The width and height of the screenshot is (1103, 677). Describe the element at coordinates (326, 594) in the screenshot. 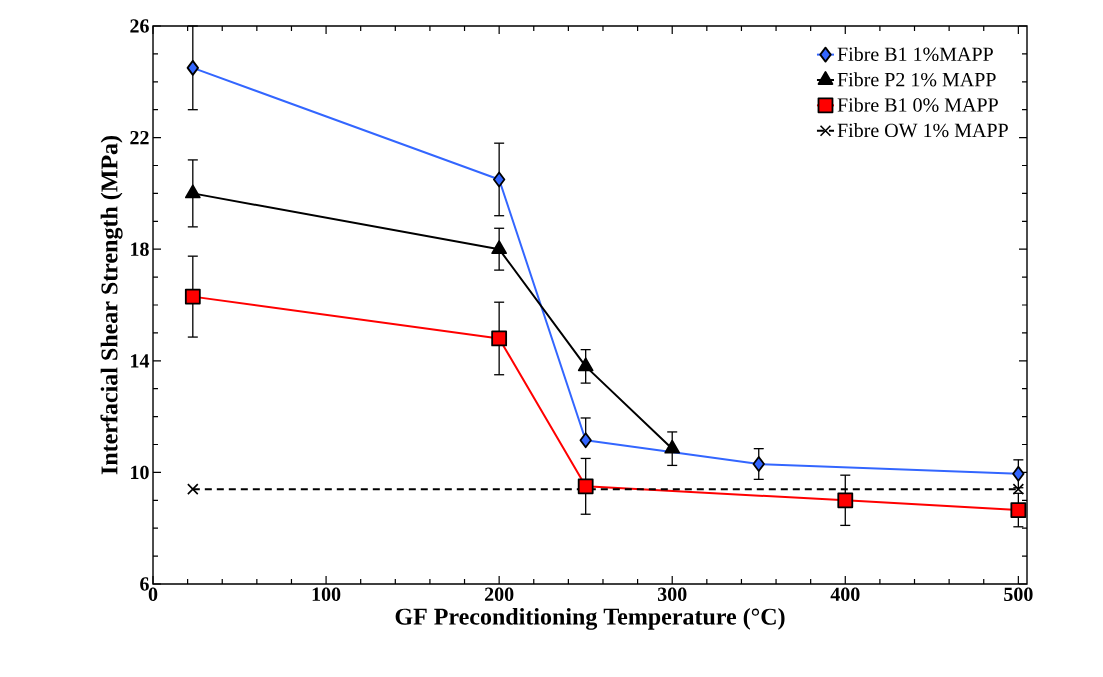

I see `x-tick-label: 100` at that location.